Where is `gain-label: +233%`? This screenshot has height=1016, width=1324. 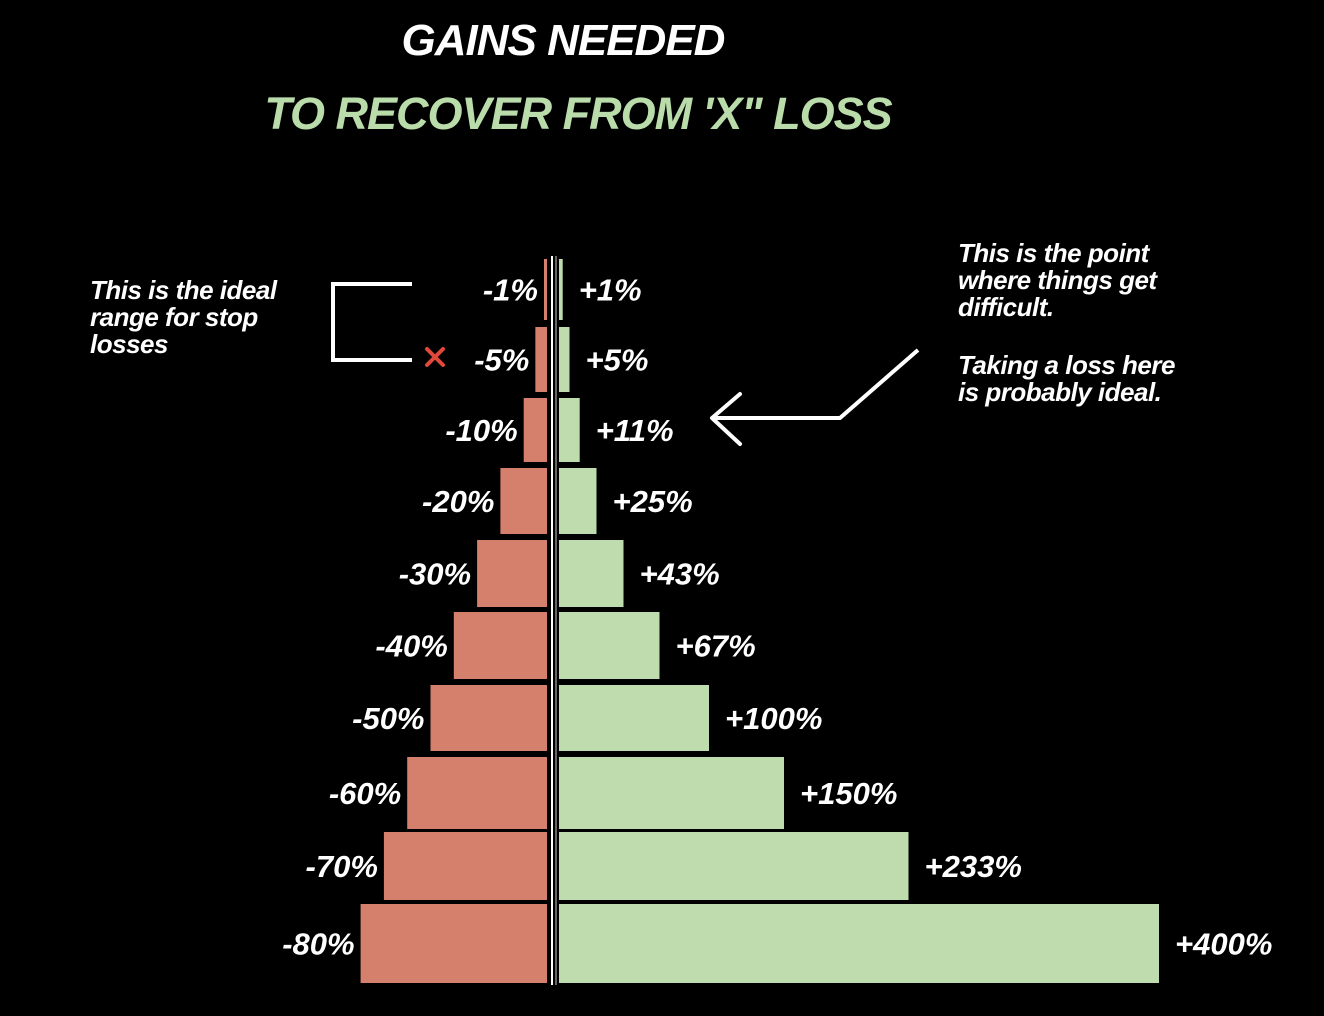
gain-label: +233% is located at coordinates (973, 866).